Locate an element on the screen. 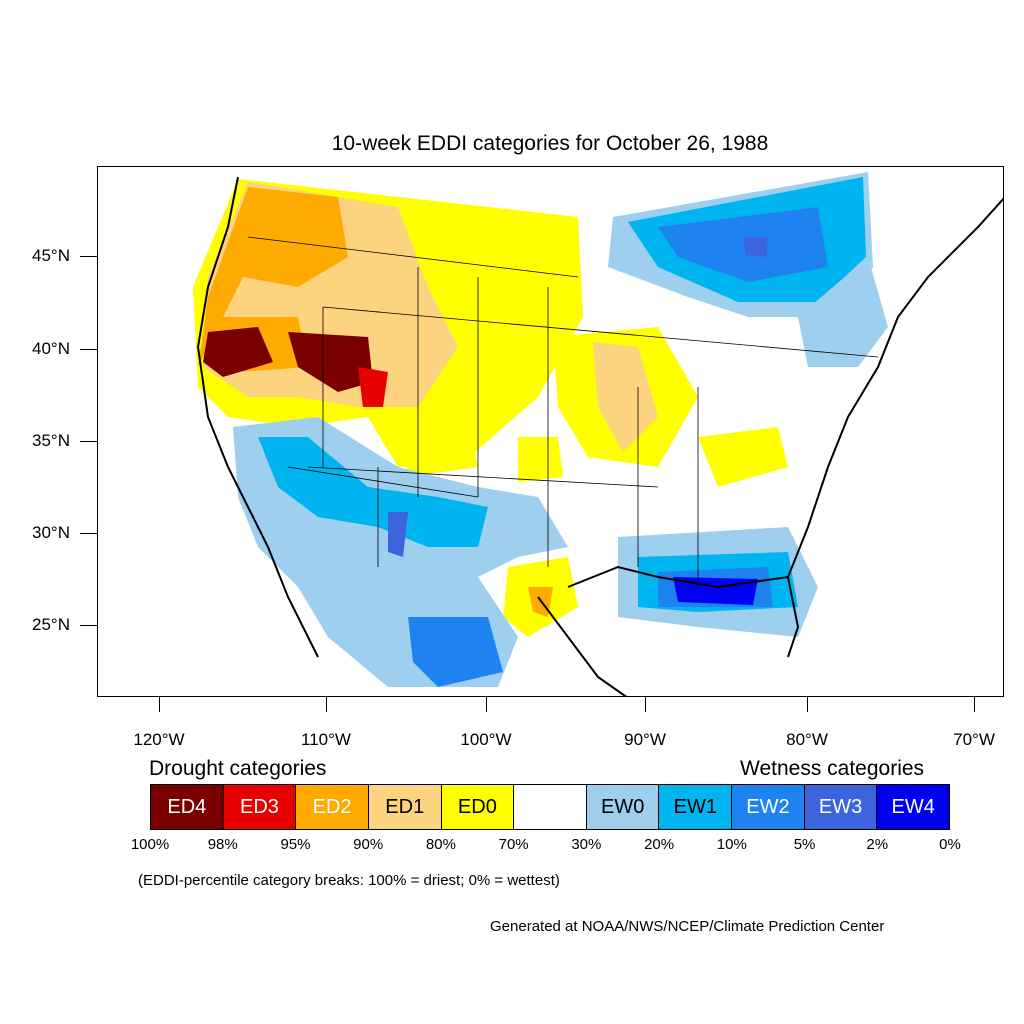 The height and width of the screenshot is (1024, 1024). region-ed0-kansas is located at coordinates (438, 442).